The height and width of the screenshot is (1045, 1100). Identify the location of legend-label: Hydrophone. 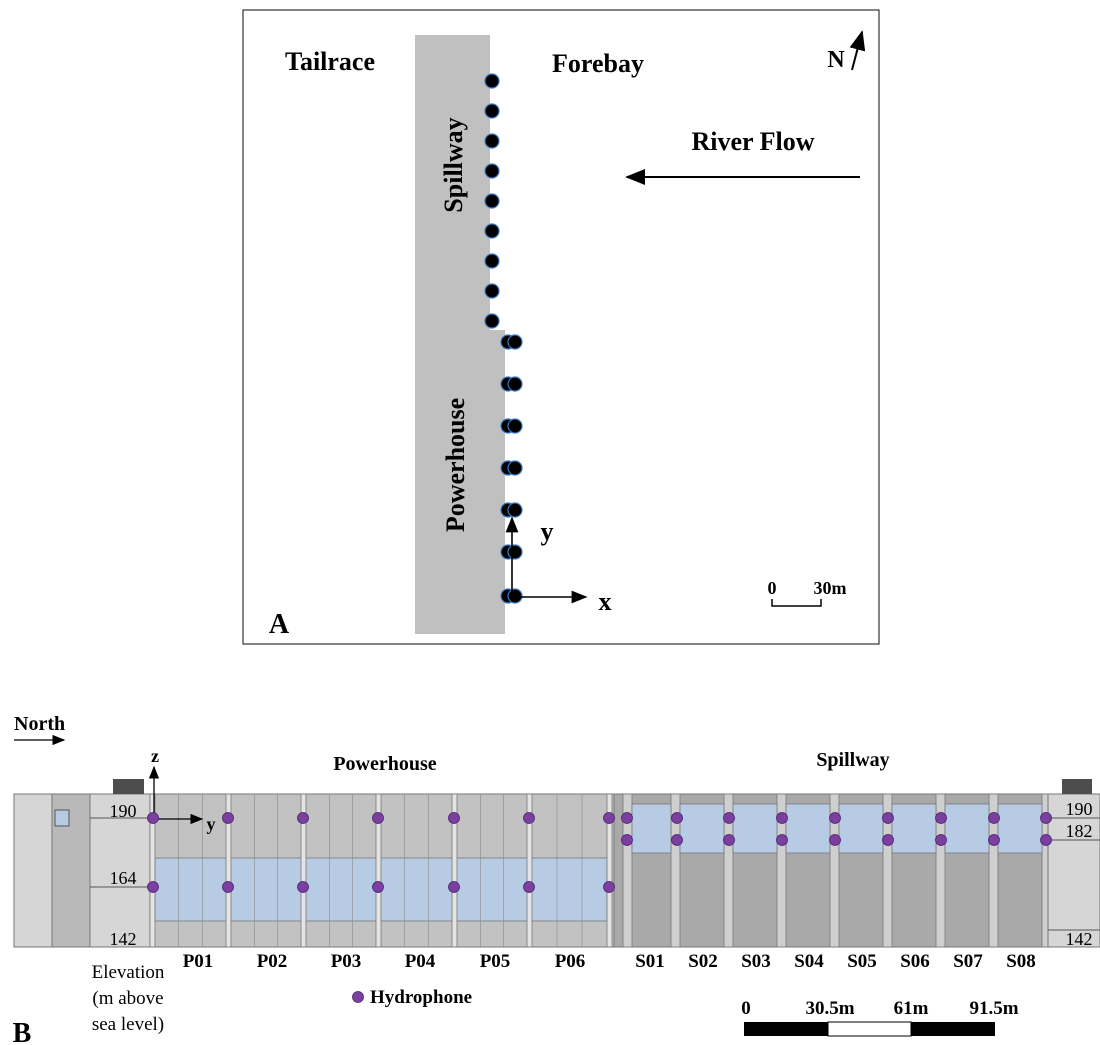
(421, 997).